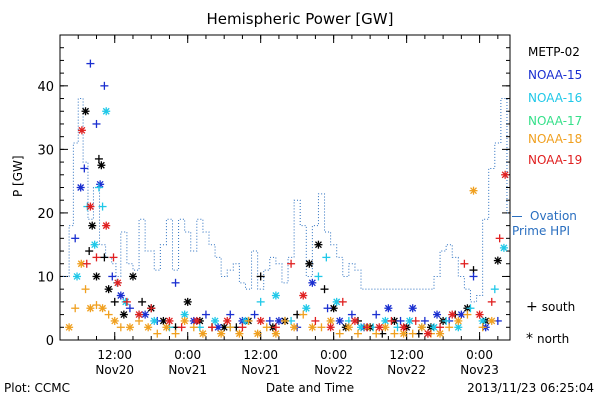 Image resolution: width=600 pixels, height=400 pixels. What do you see at coordinates (45, 277) in the screenshot?
I see `y-tick-label: 10` at bounding box center [45, 277].